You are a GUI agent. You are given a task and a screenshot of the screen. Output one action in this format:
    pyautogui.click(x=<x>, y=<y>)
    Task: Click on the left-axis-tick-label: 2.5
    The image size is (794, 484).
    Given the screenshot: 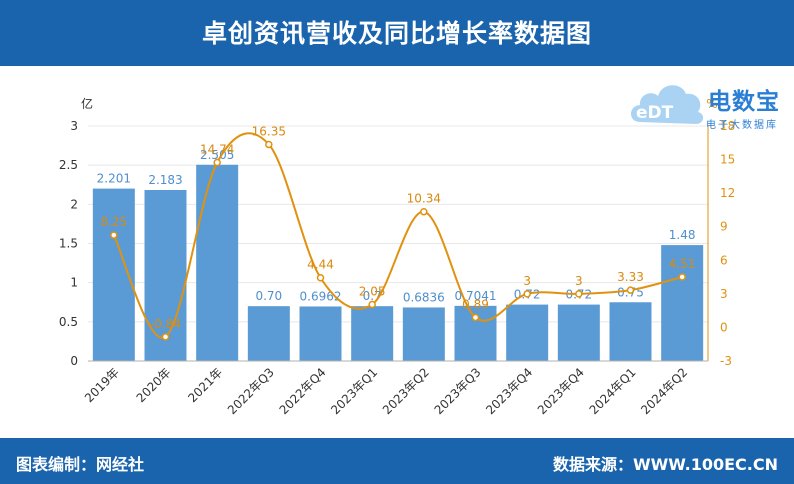 What is the action you would take?
    pyautogui.click(x=68, y=165)
    